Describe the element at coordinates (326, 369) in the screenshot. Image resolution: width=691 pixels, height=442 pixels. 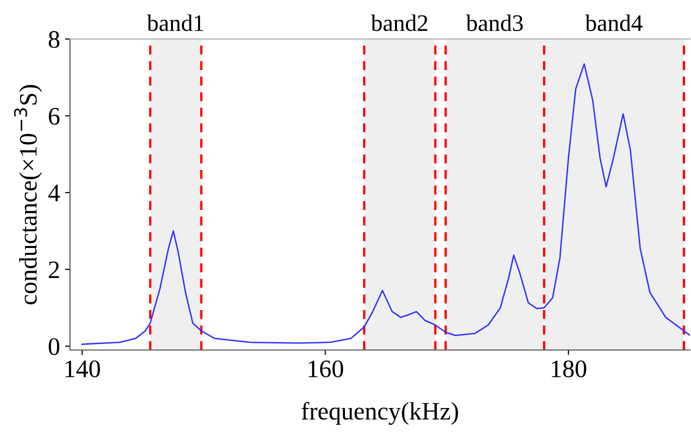
I see `x-tick-label: 160` at that location.